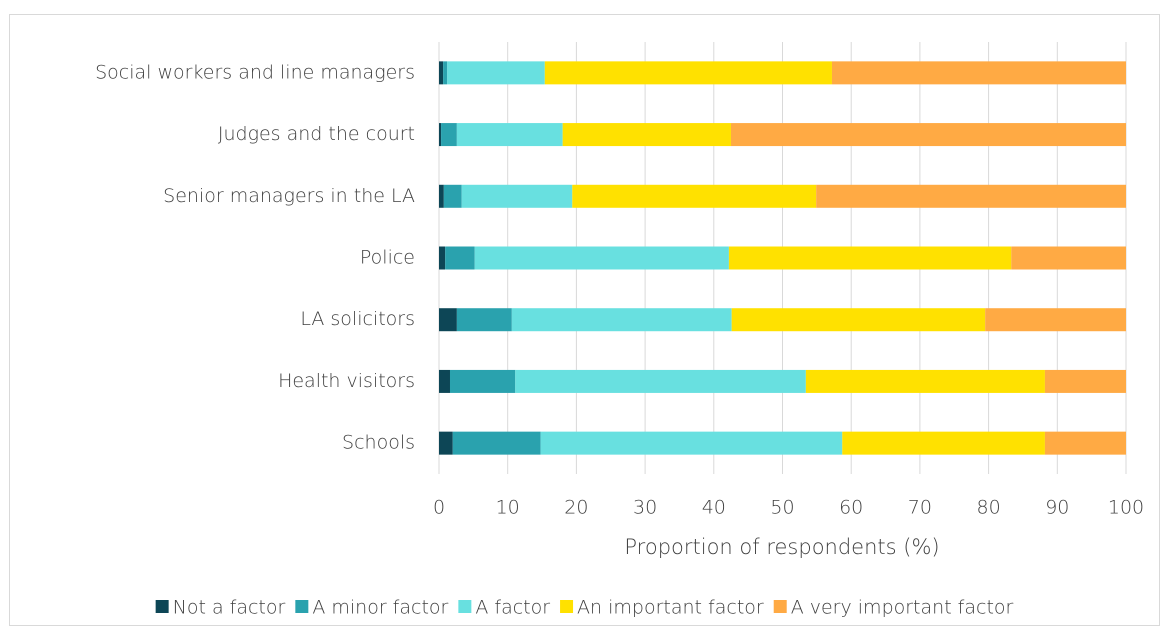  Describe the element at coordinates (714, 508) in the screenshot. I see `x-tick-label: 40` at that location.